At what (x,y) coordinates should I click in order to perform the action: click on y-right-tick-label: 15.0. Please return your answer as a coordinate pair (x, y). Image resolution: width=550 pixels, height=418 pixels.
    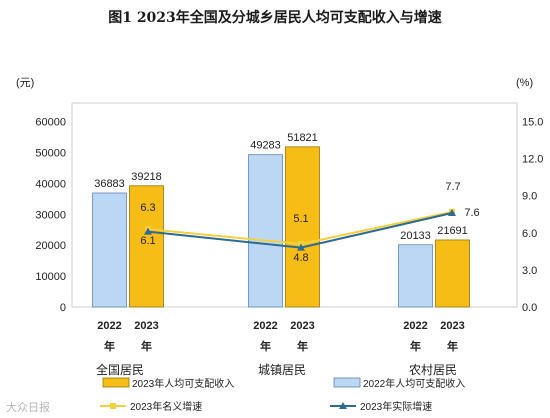
    Looking at the image, I should click on (532, 123).